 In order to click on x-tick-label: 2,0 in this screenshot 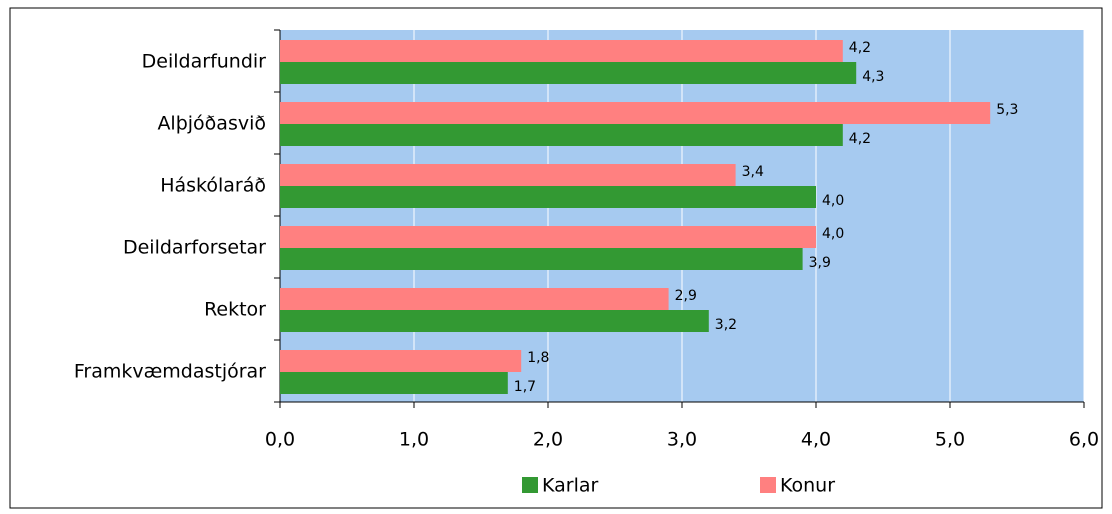, I will do `click(548, 440)`.